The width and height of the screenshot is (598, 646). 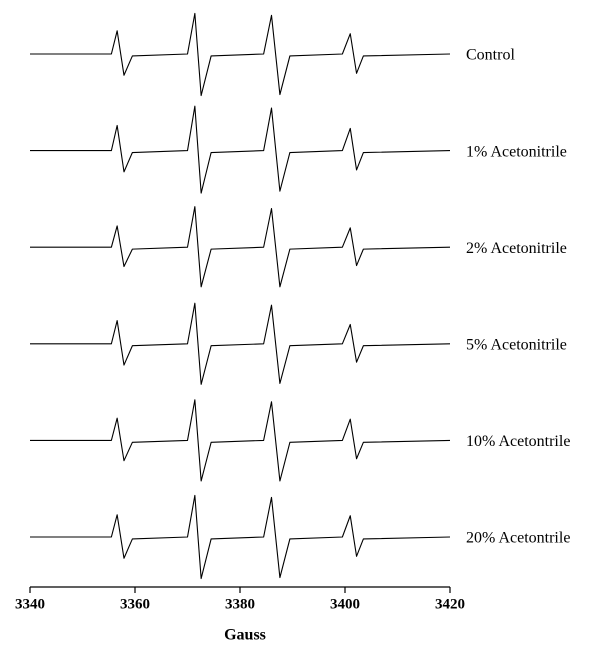 I want to click on series-label: Control, so click(x=490, y=55).